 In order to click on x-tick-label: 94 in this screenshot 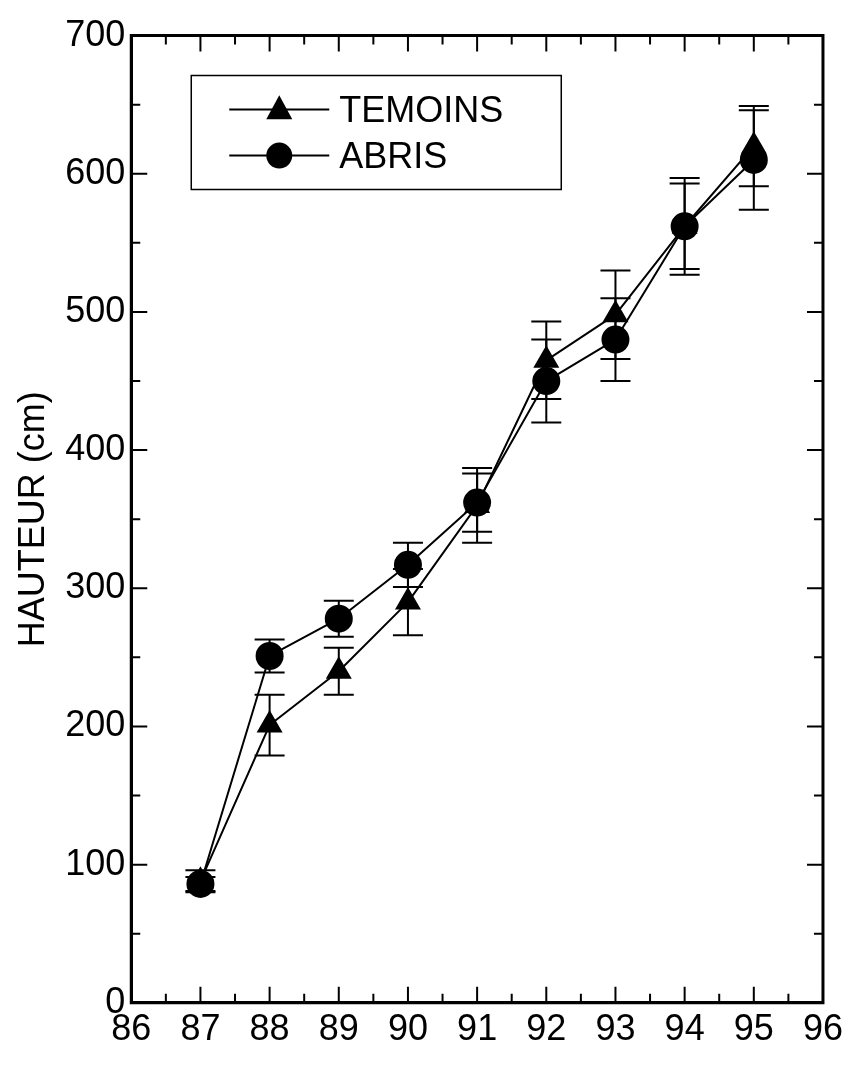, I will do `click(684, 1028)`.